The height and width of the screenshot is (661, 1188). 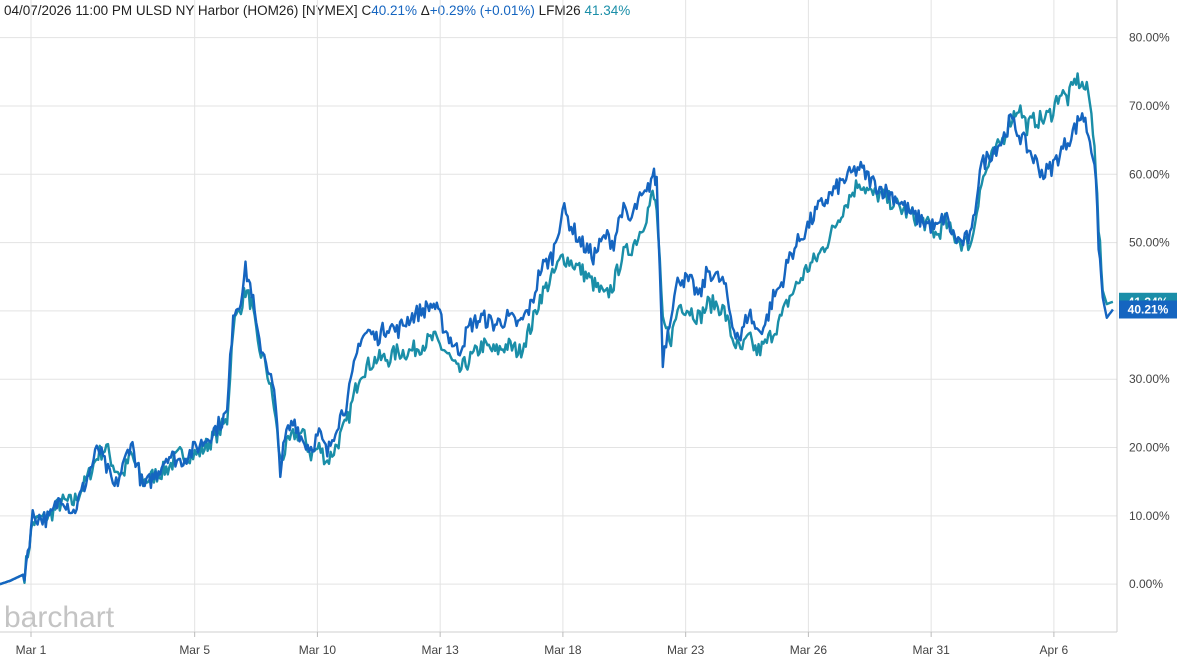 What do you see at coordinates (559, 10) in the screenshot?
I see `header-second-symbol: LFM26` at bounding box center [559, 10].